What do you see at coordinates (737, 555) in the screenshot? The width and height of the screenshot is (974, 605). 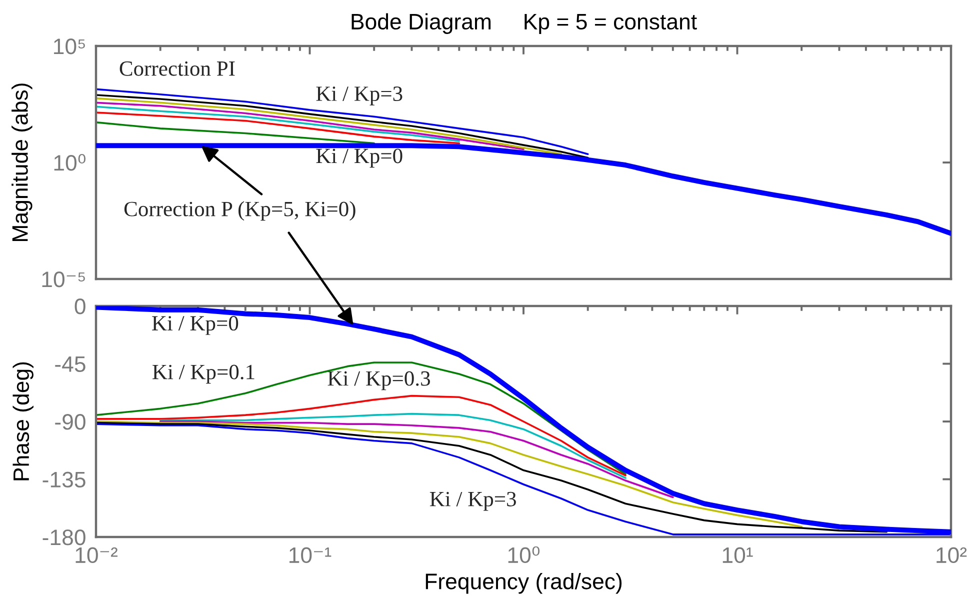 I see `x-tick-label: 10¹` at bounding box center [737, 555].